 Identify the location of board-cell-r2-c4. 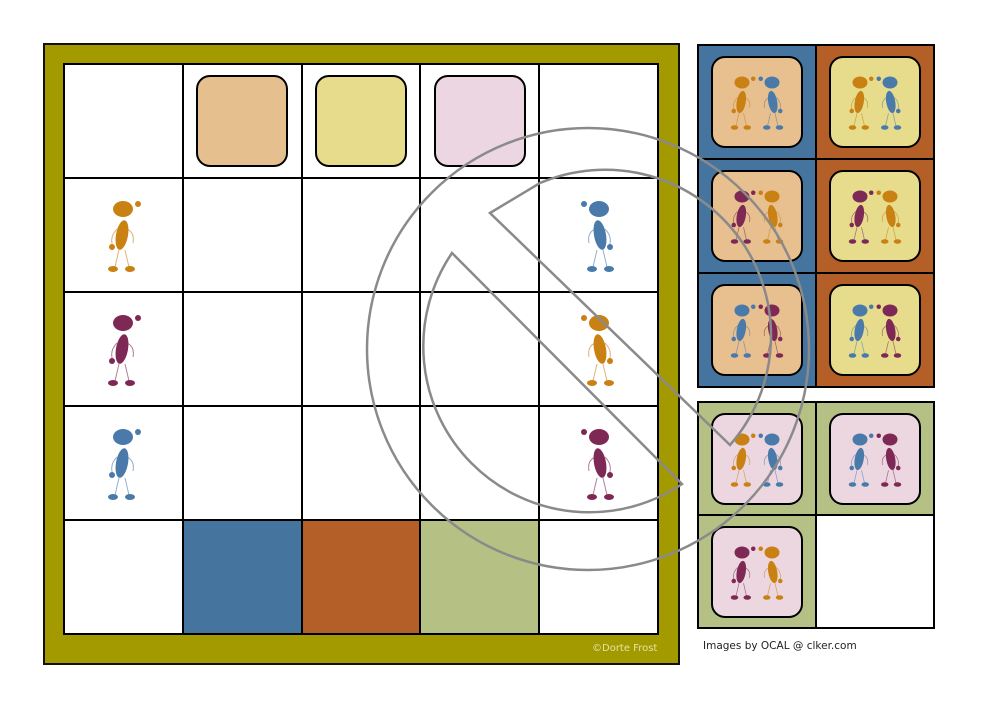
(598, 349).